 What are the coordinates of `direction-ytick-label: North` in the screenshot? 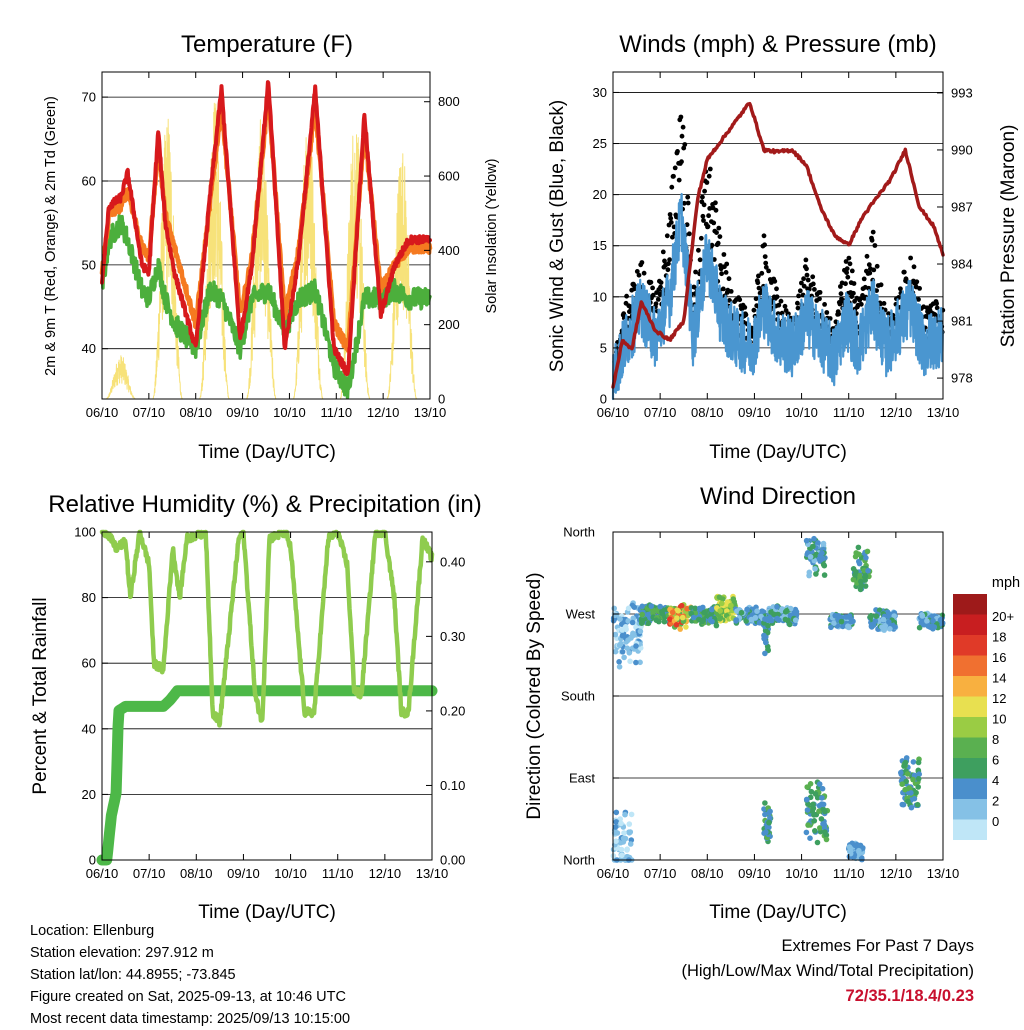 It's located at (579, 532).